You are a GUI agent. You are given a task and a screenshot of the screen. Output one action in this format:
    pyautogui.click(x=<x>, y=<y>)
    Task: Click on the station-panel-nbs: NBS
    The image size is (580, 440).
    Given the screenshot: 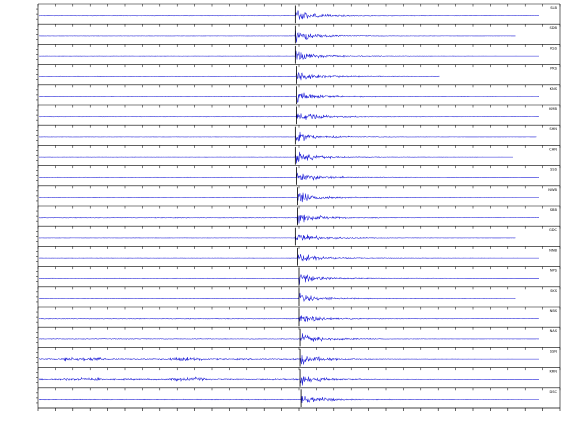 What is the action you would take?
    pyautogui.click(x=298, y=317)
    